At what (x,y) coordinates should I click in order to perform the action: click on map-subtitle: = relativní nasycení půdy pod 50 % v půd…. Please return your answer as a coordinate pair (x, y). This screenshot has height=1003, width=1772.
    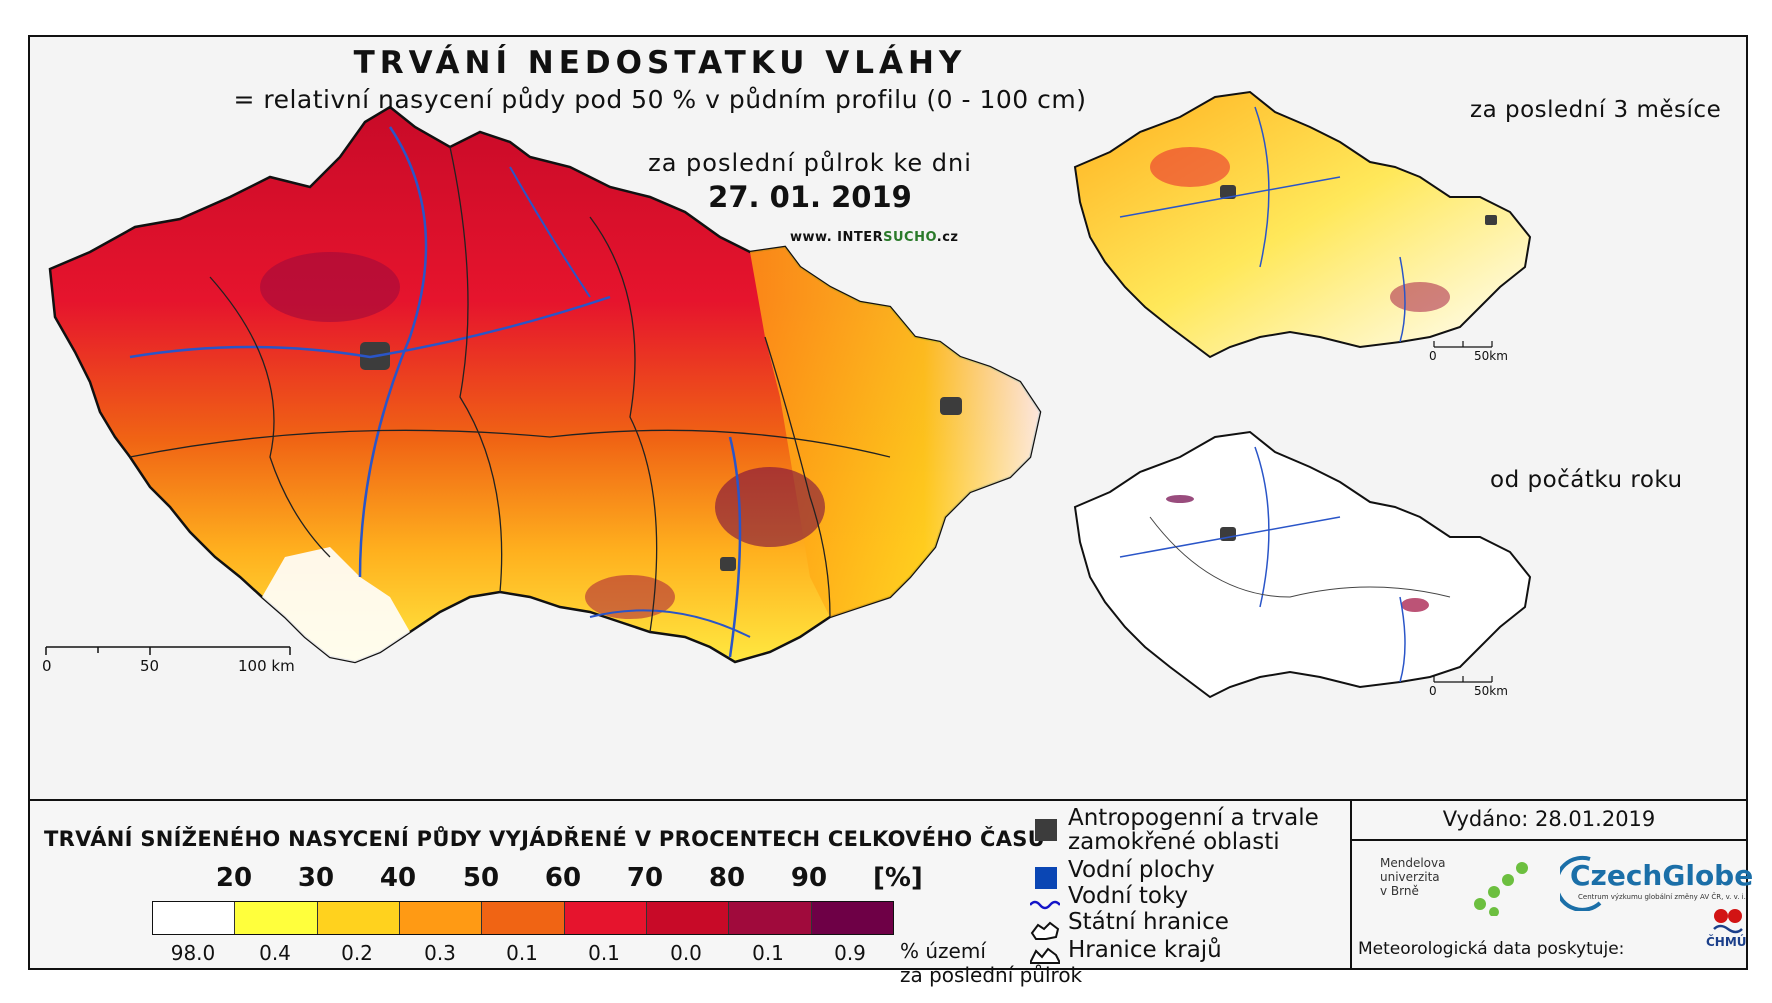
    Looking at the image, I should click on (660, 99).